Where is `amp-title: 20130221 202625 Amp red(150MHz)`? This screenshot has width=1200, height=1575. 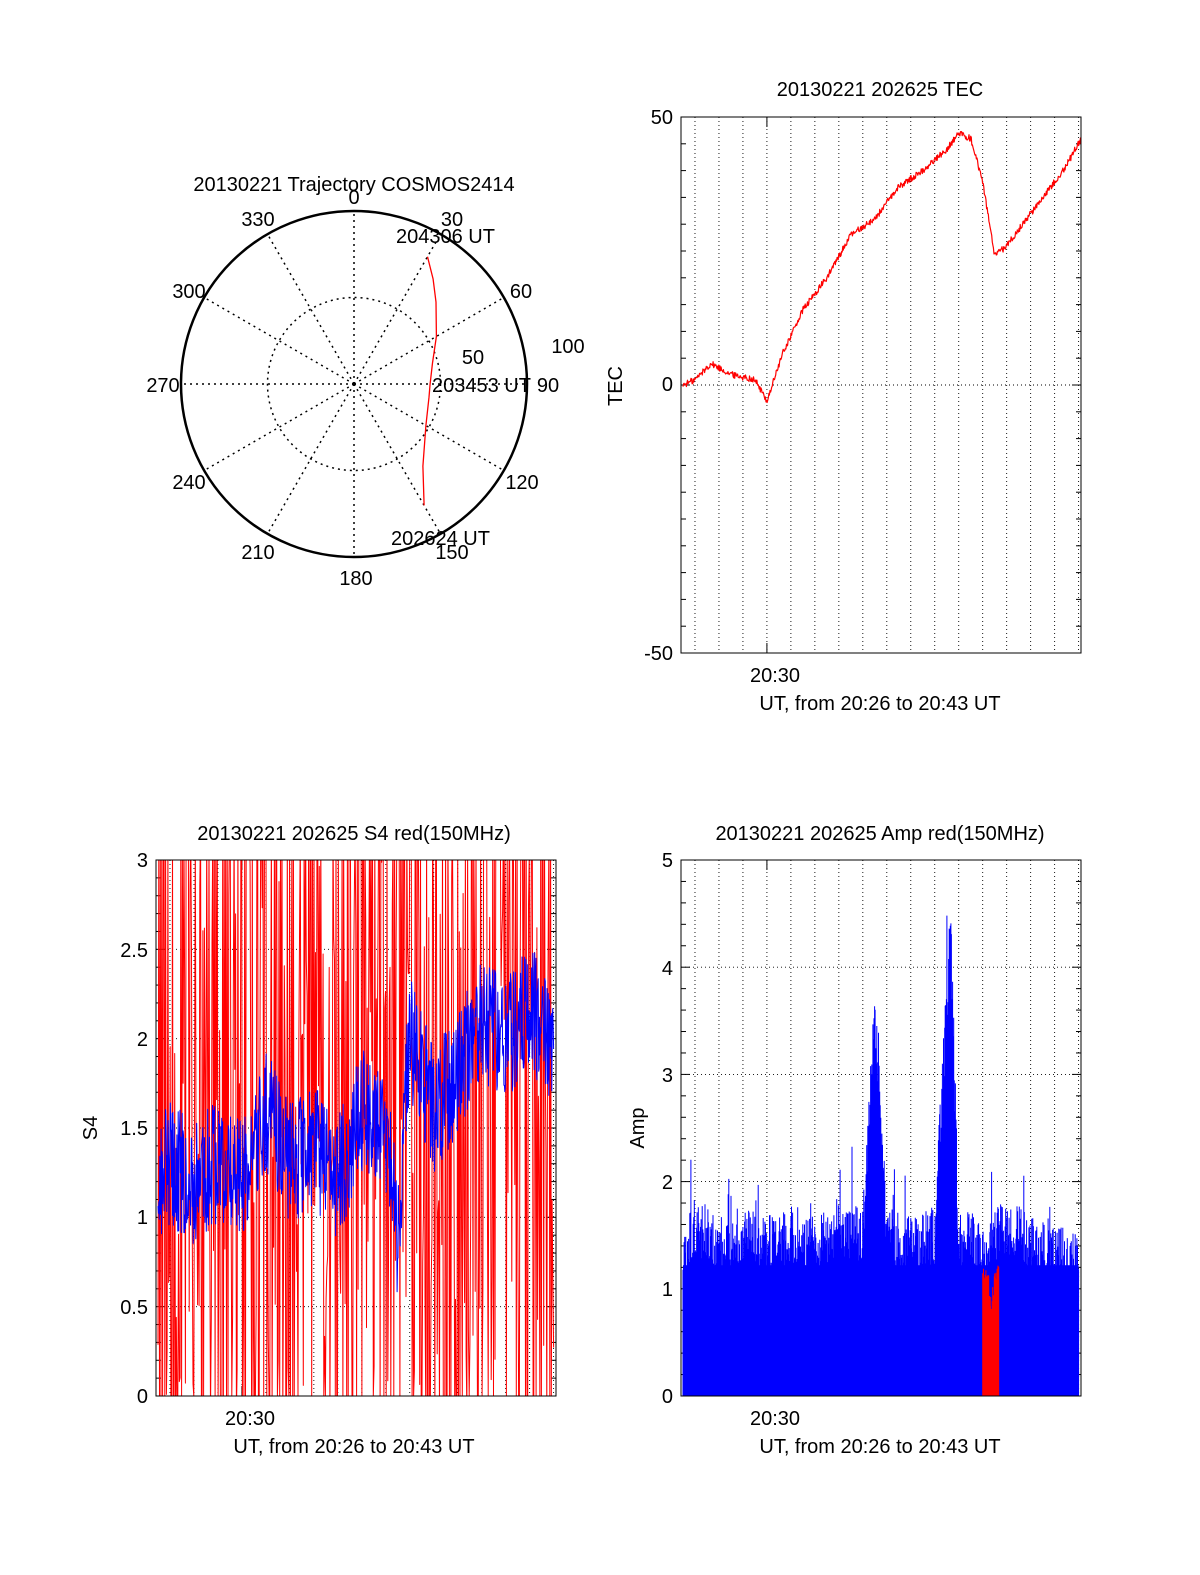 amp-title: 20130221 202625 Amp red(150MHz) is located at coordinates (879, 834).